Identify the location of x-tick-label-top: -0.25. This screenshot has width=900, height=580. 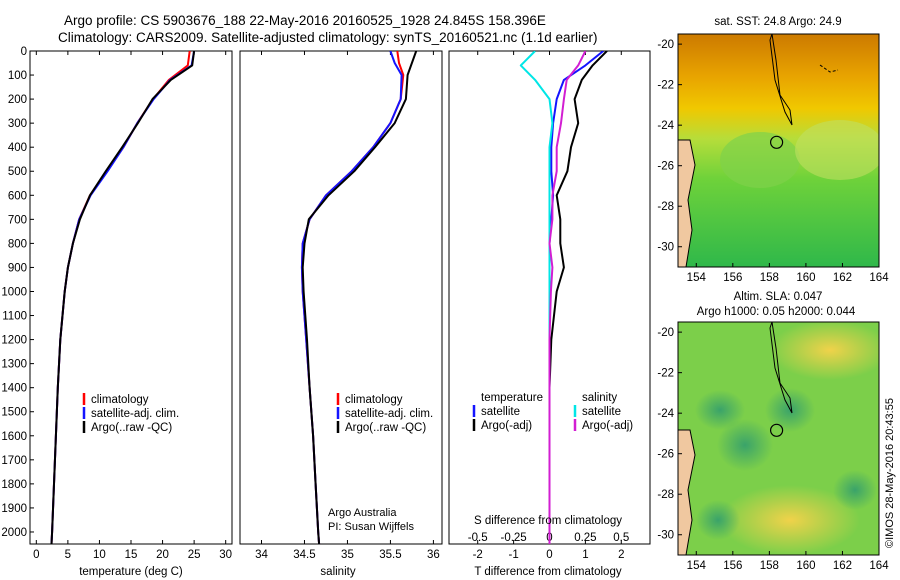
(513, 538).